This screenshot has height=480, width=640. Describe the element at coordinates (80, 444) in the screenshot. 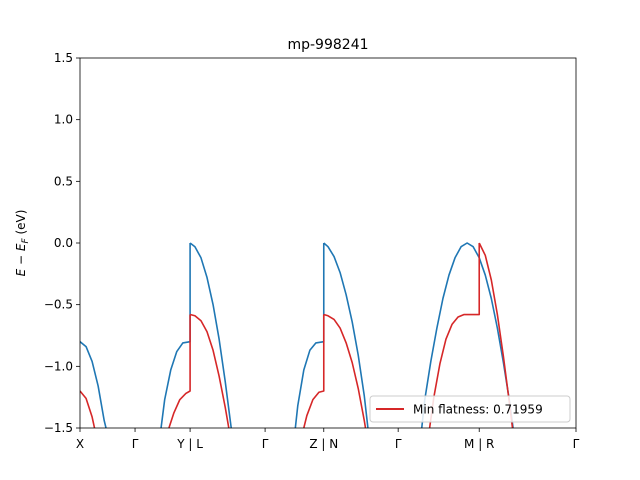

I see `x-tick-label: X` at that location.